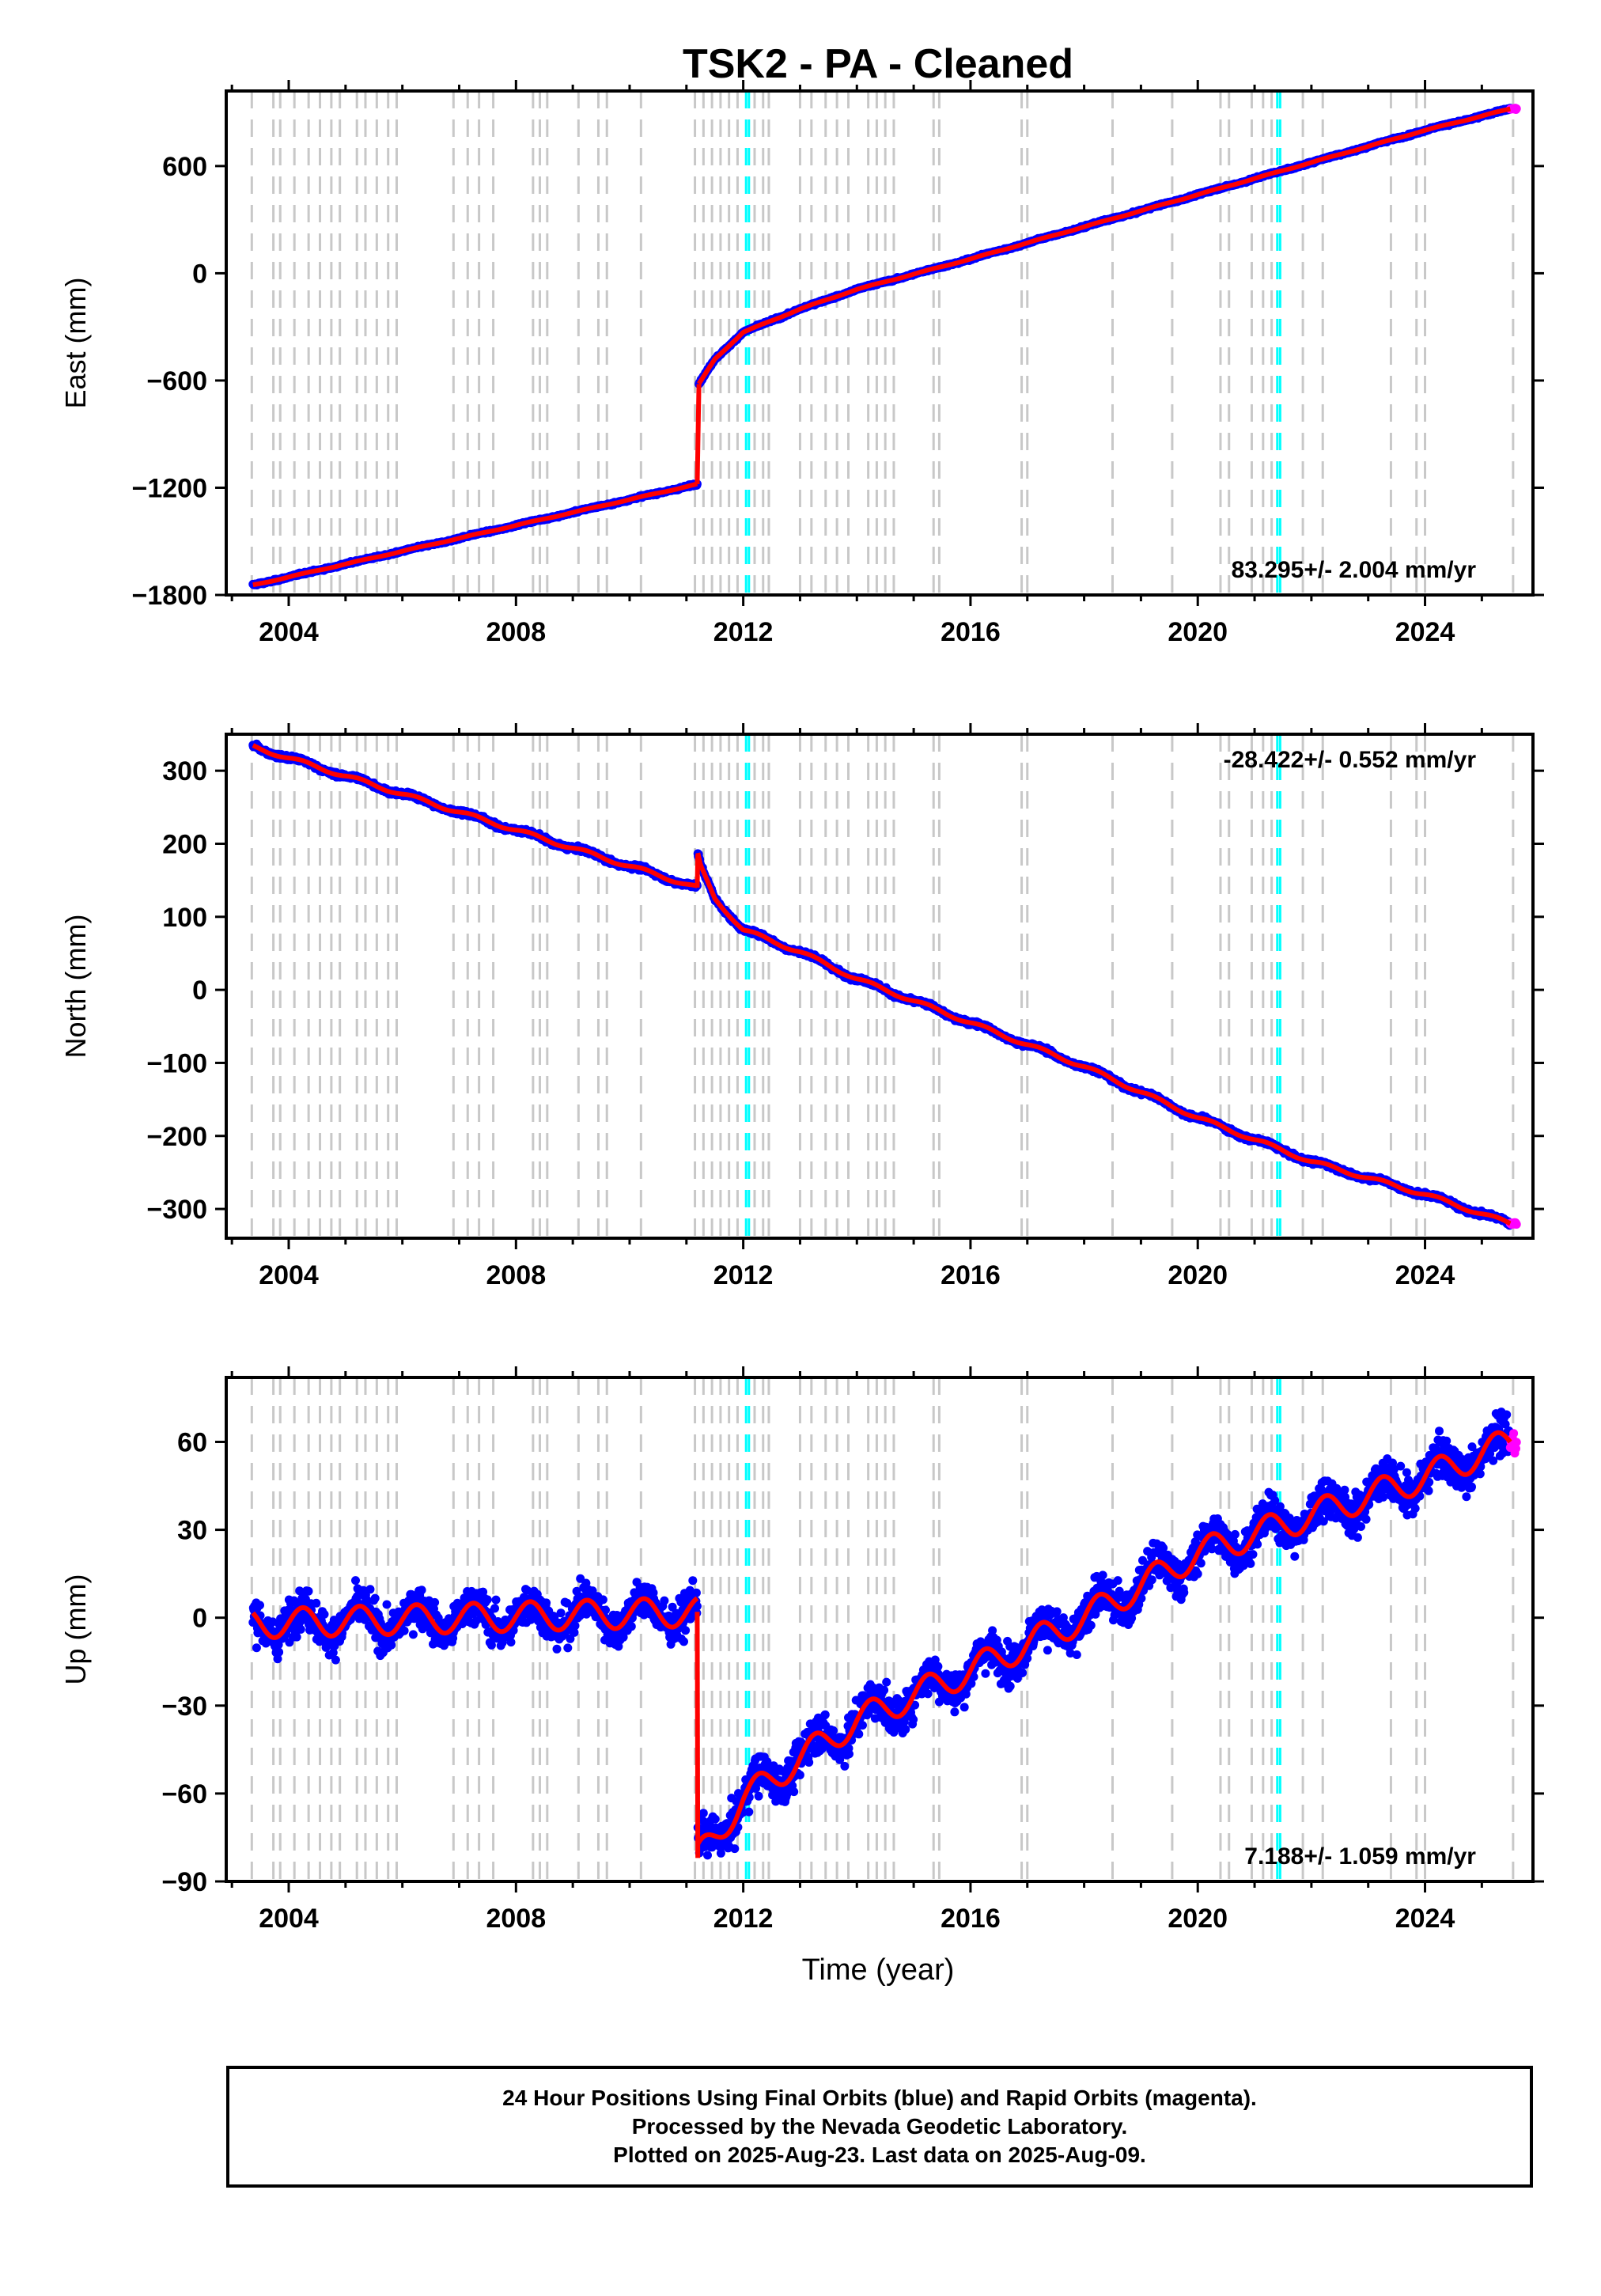 Image resolution: width=1601 pixels, height=2296 pixels. Describe the element at coordinates (1355, 570) in the screenshot. I see `east-rate-label: 83.295+/- 2.004 mm/yr` at that location.